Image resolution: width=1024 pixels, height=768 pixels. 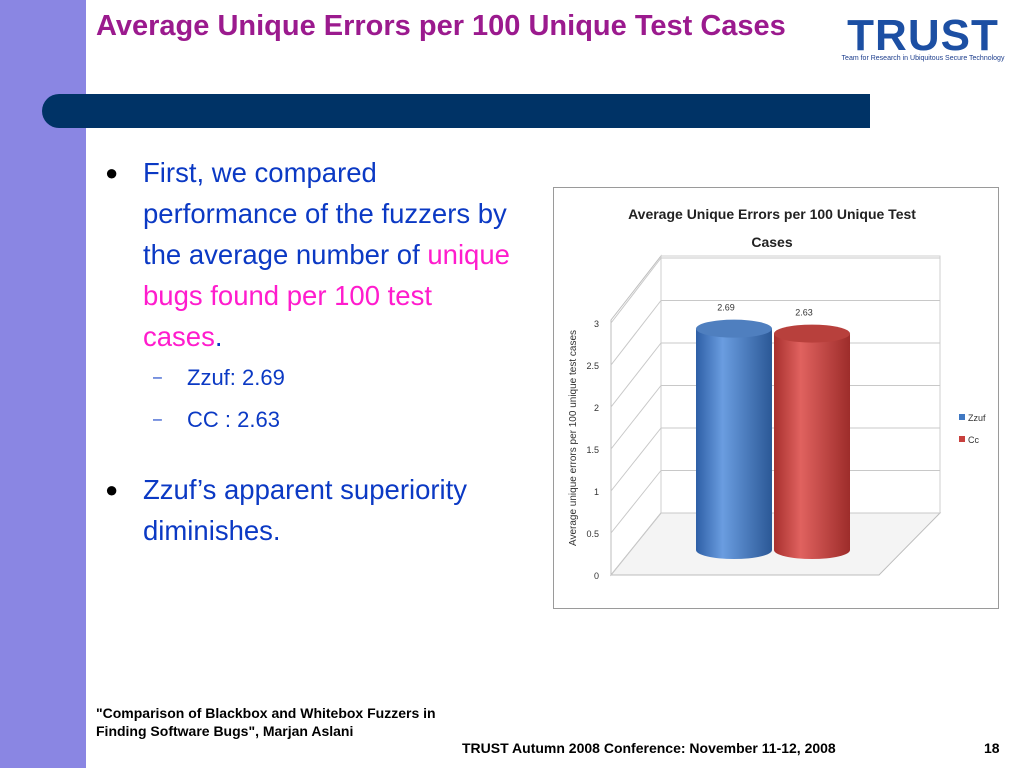 I want to click on y-tick-label: 1.5, so click(x=592, y=450).